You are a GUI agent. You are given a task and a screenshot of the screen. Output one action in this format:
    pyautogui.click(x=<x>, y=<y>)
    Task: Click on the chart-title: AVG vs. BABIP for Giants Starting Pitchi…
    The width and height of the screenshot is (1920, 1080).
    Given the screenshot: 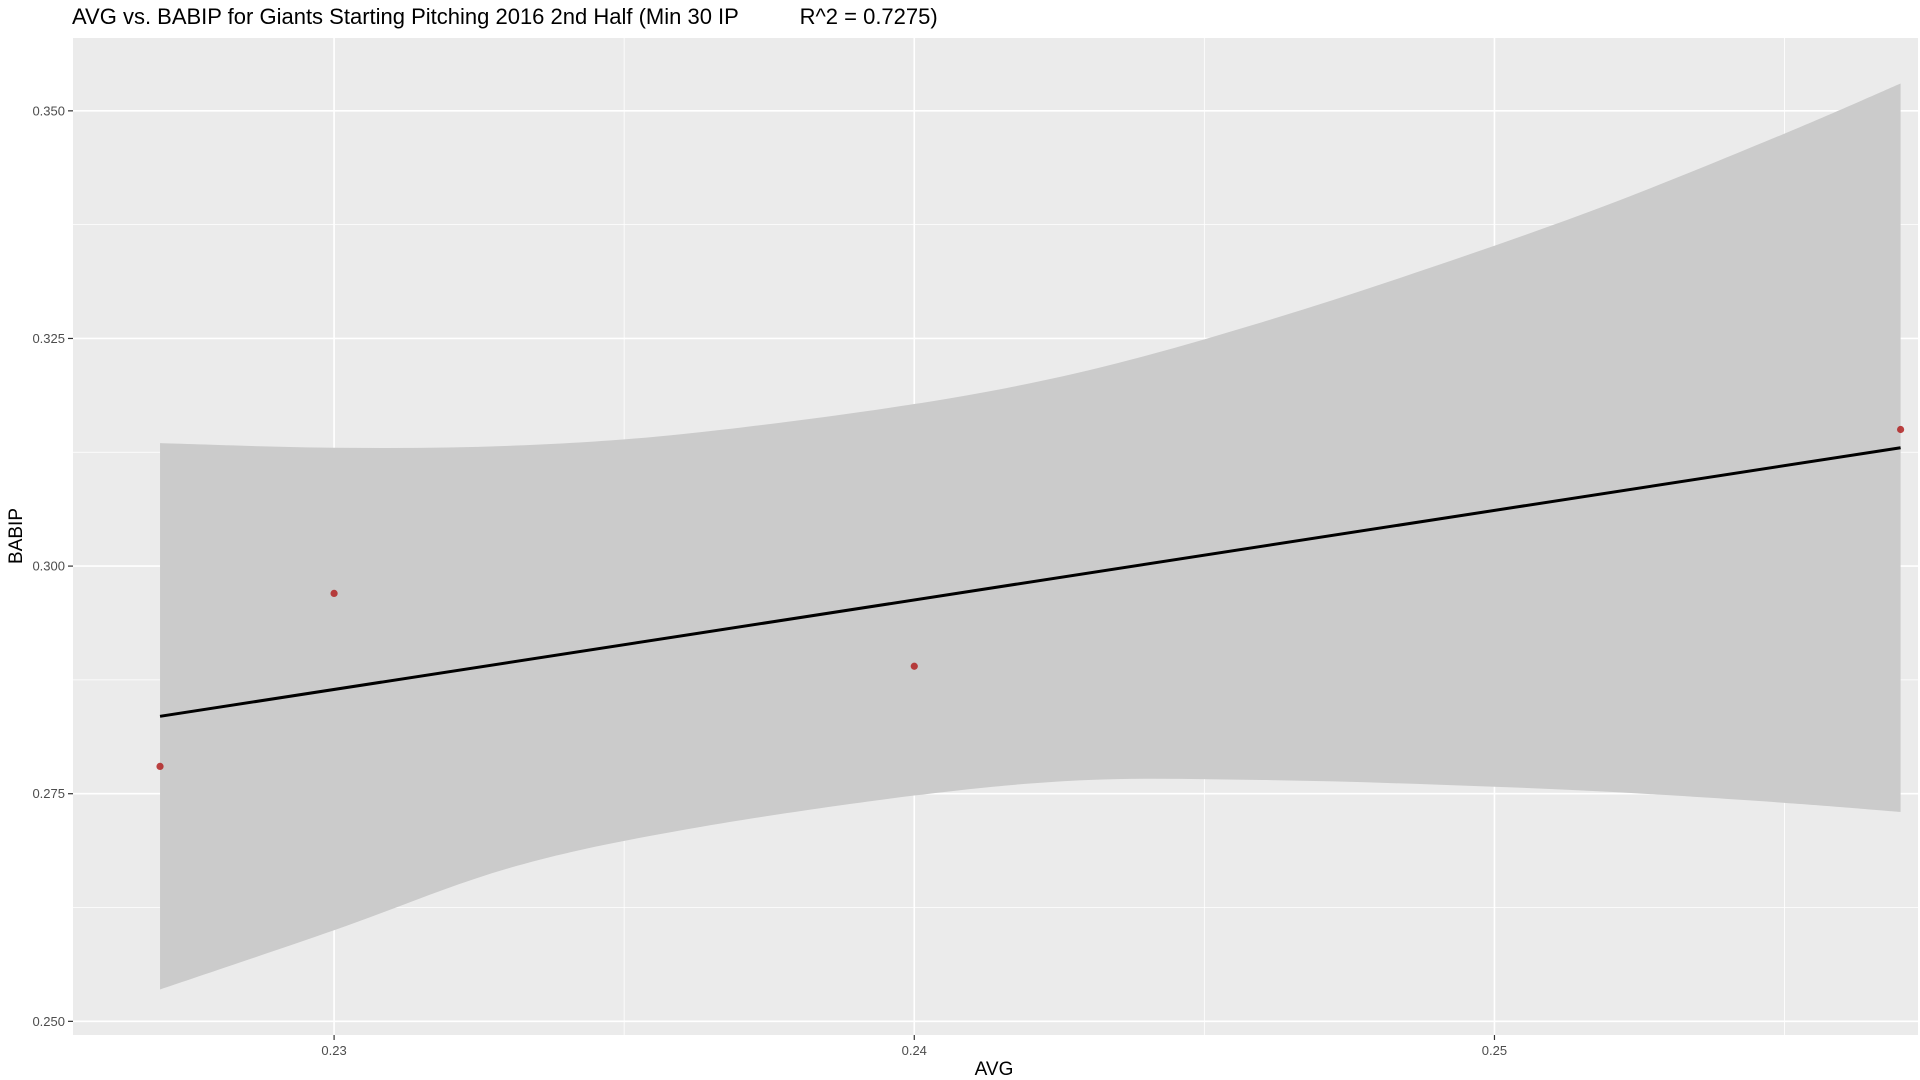 What is the action you would take?
    pyautogui.click(x=505, y=16)
    